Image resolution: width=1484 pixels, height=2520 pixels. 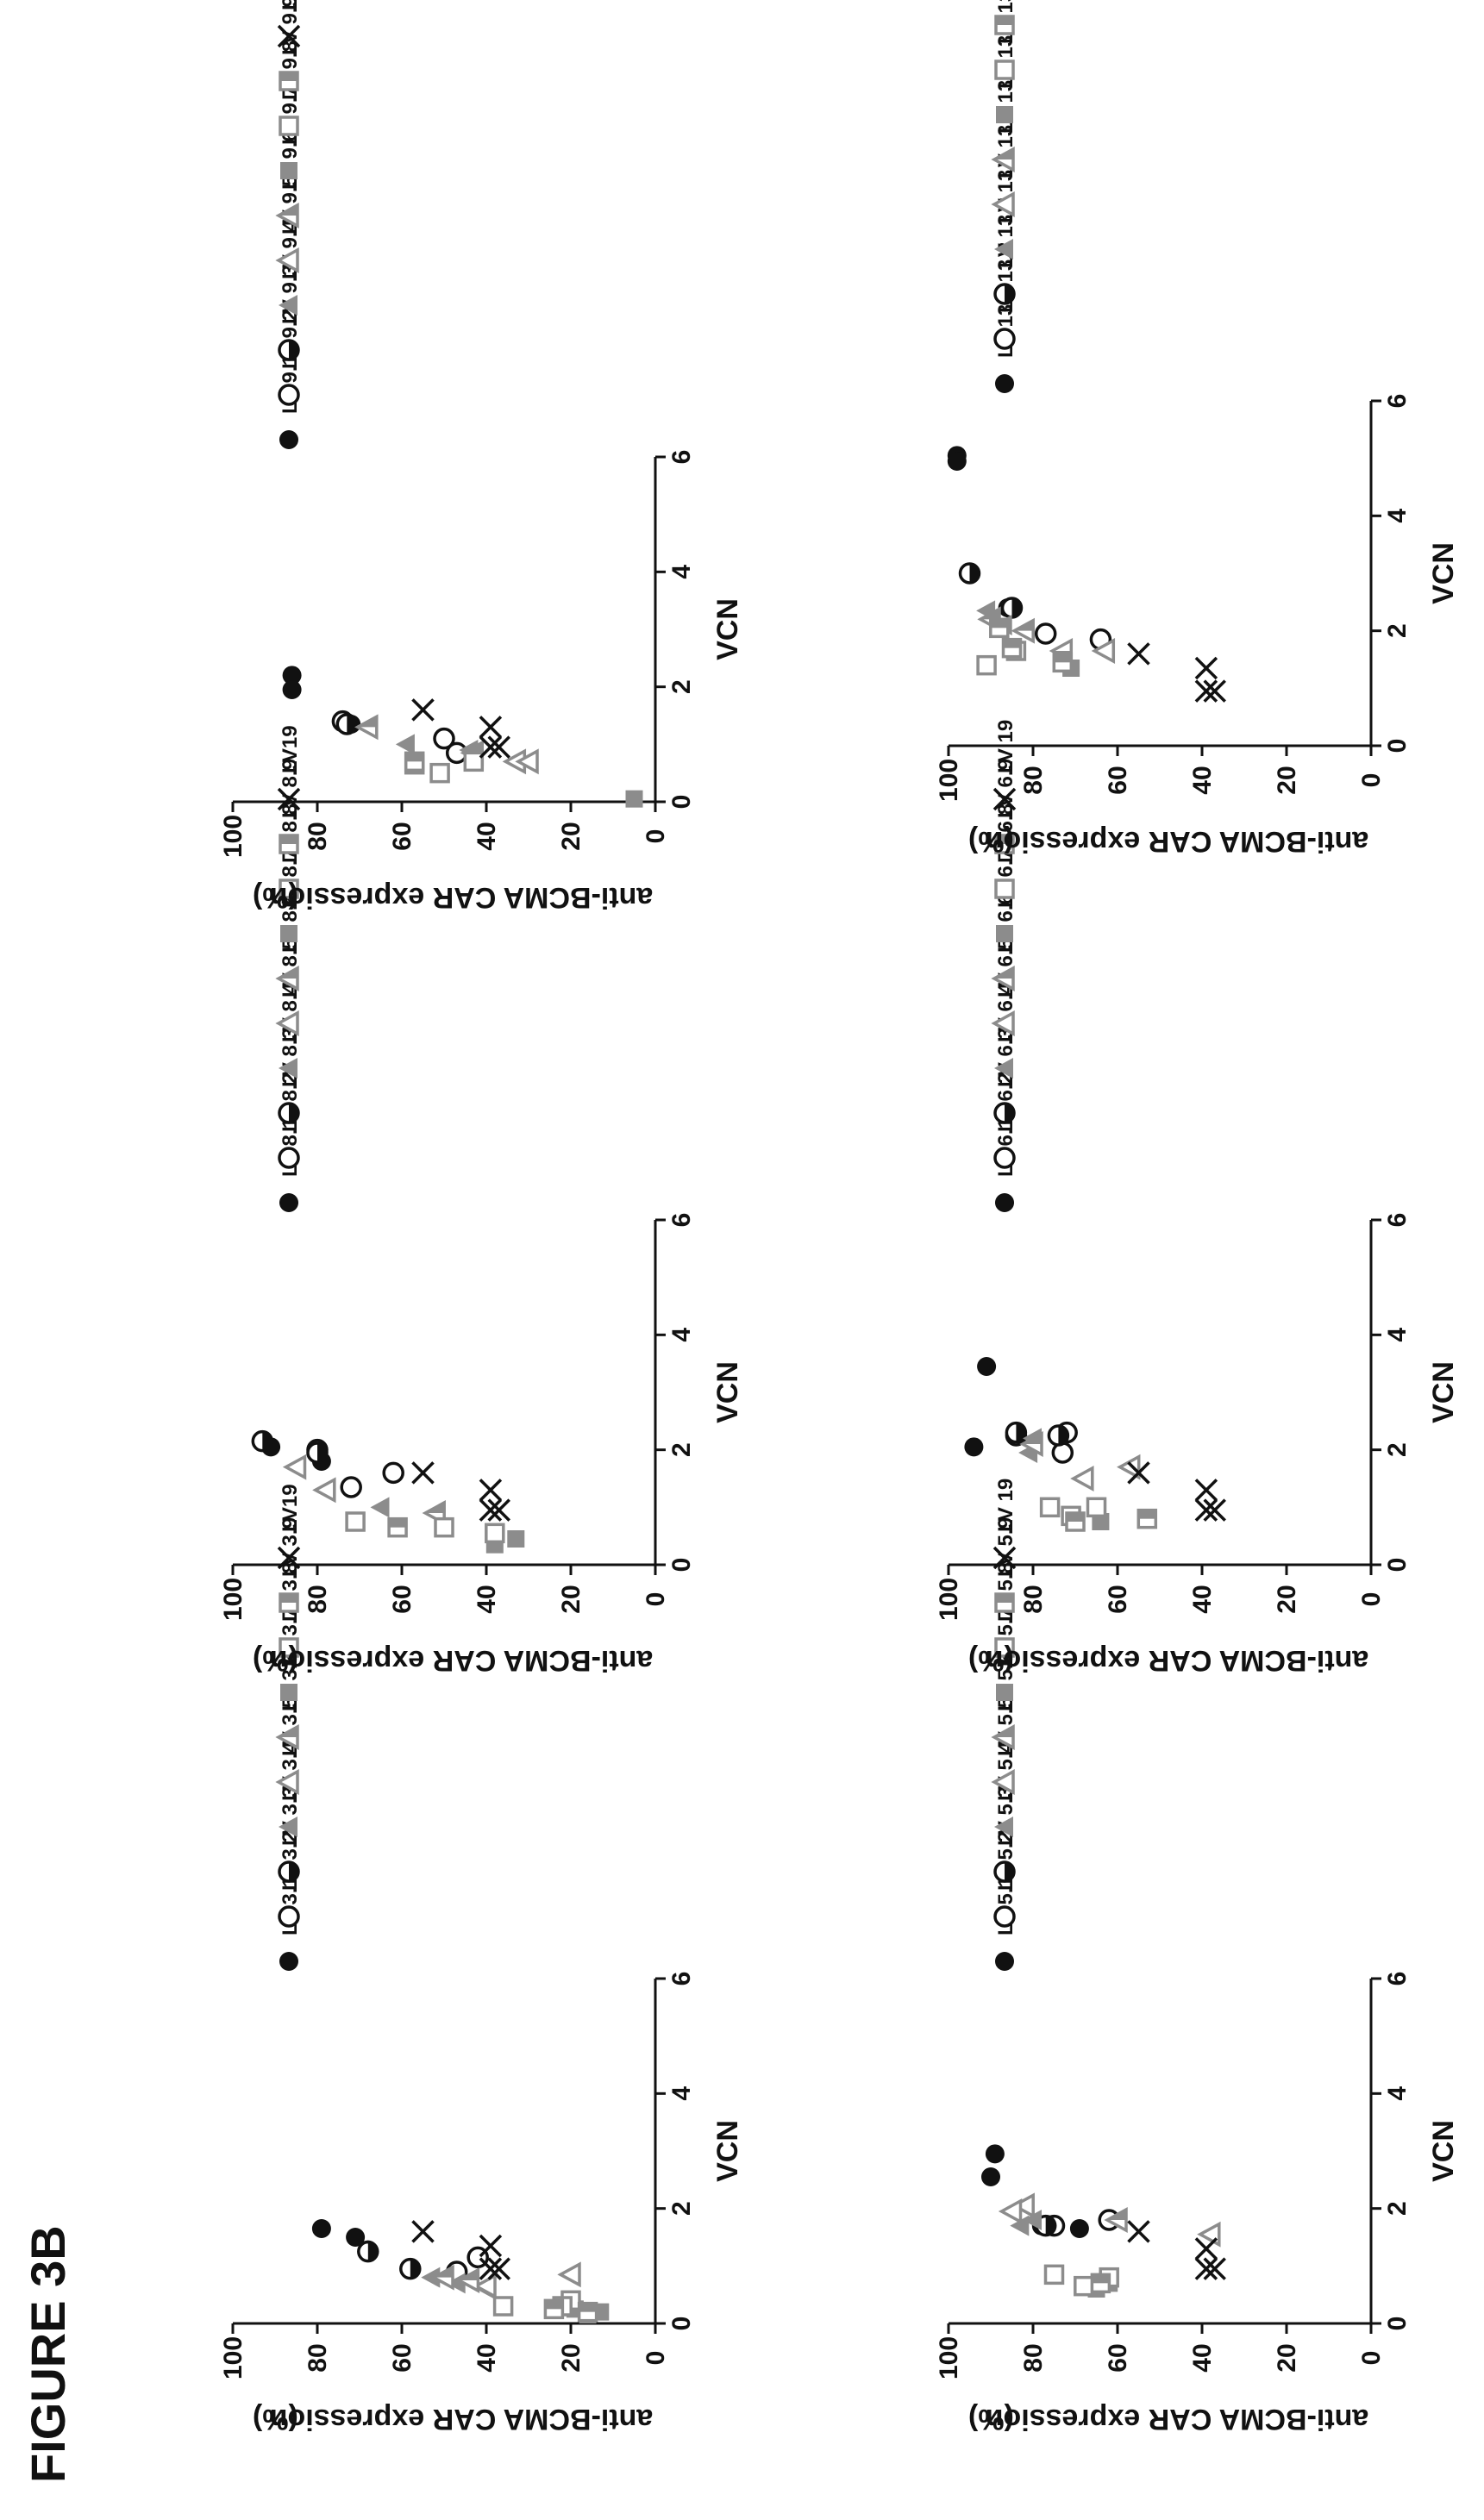 What do you see at coordinates (1006, 1506) in the screenshot?
I see `legend-label: LV 19` at bounding box center [1006, 1506].